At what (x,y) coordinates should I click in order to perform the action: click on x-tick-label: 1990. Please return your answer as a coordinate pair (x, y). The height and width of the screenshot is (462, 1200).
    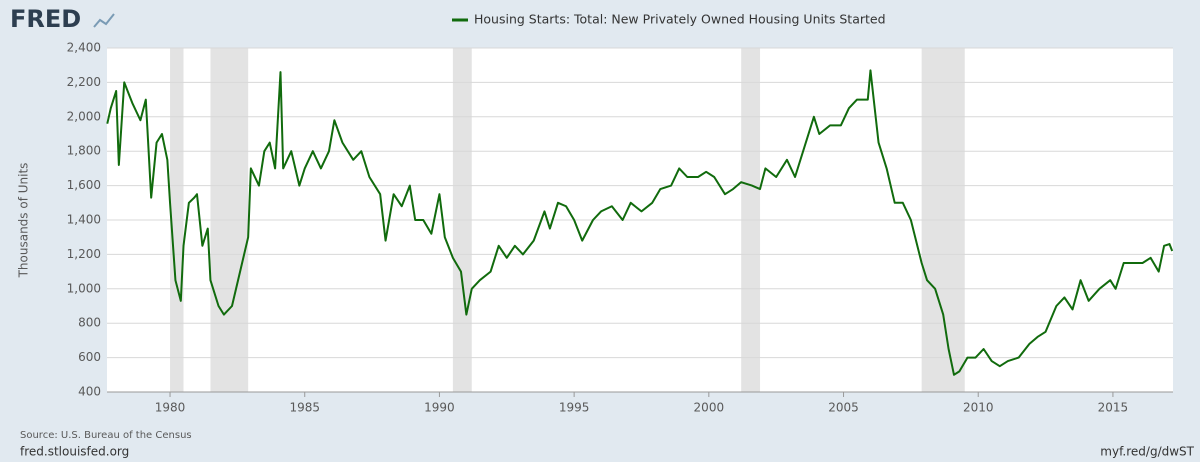
    Looking at the image, I should click on (439, 408).